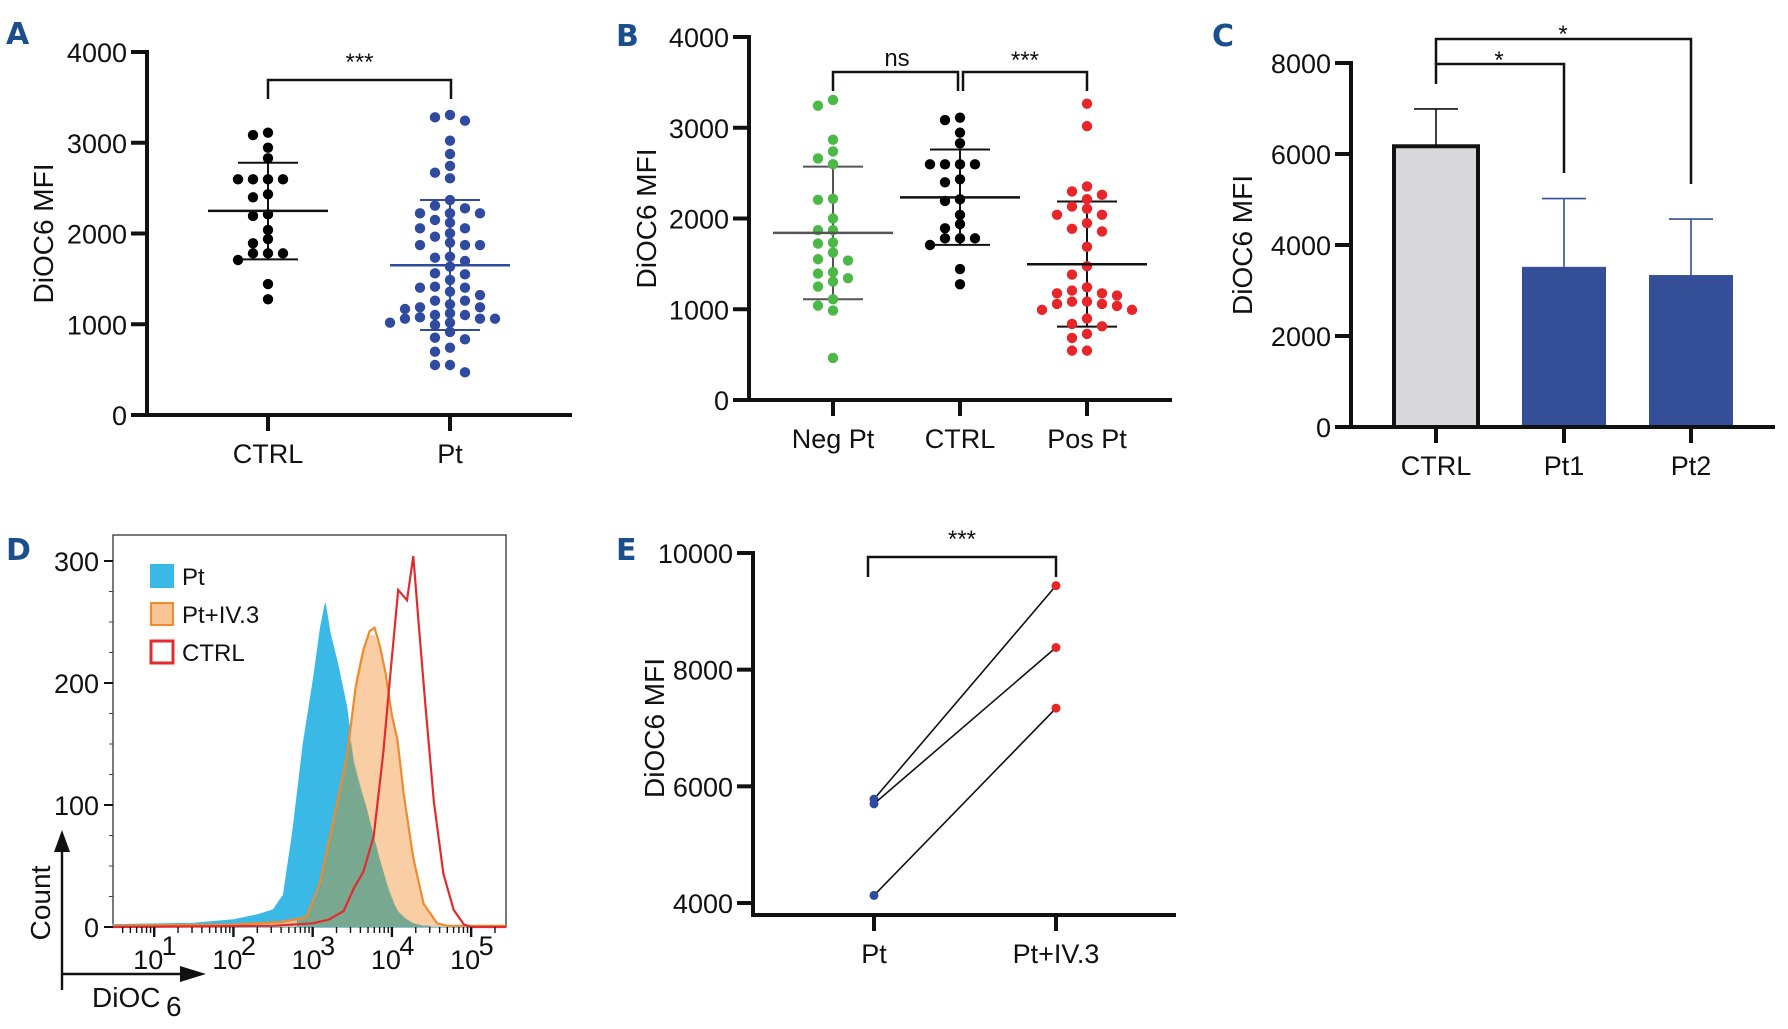 This screenshot has width=1788, height=1029. Describe the element at coordinates (406, 946) in the screenshot. I see `x-tick-exponent: 4` at that location.